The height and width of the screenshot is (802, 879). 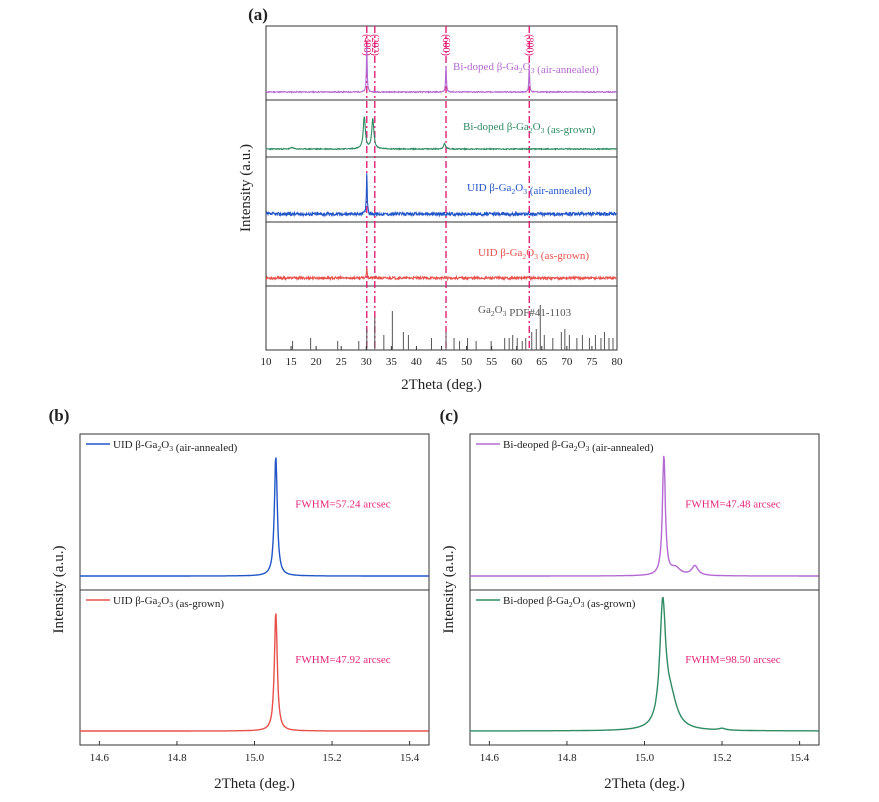 What do you see at coordinates (492, 362) in the screenshot?
I see `x-tick-label: 55` at bounding box center [492, 362].